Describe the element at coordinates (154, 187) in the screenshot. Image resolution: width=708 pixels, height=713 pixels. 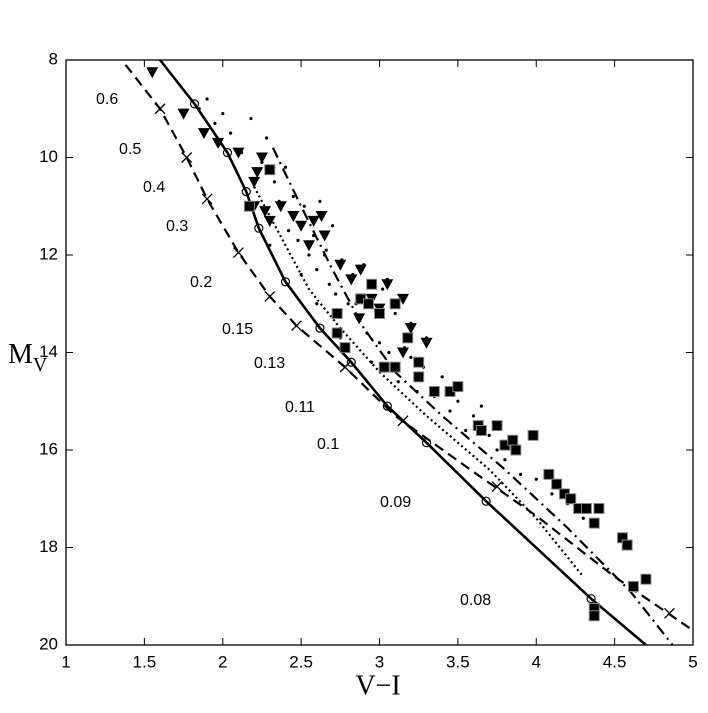
I see `mass-label: 0.4` at that location.